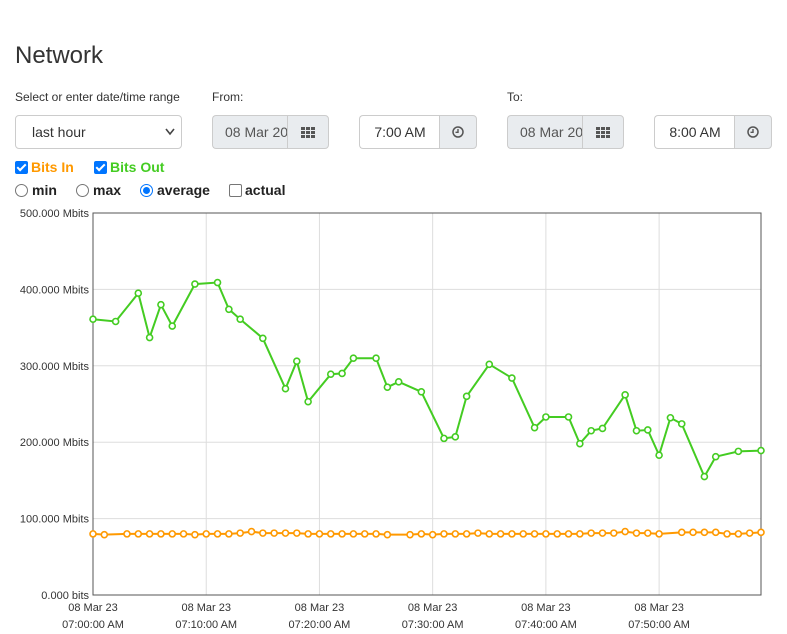 This screenshot has width=787, height=634. What do you see at coordinates (52, 167) in the screenshot?
I see `bits-in-label: Bits In` at bounding box center [52, 167].